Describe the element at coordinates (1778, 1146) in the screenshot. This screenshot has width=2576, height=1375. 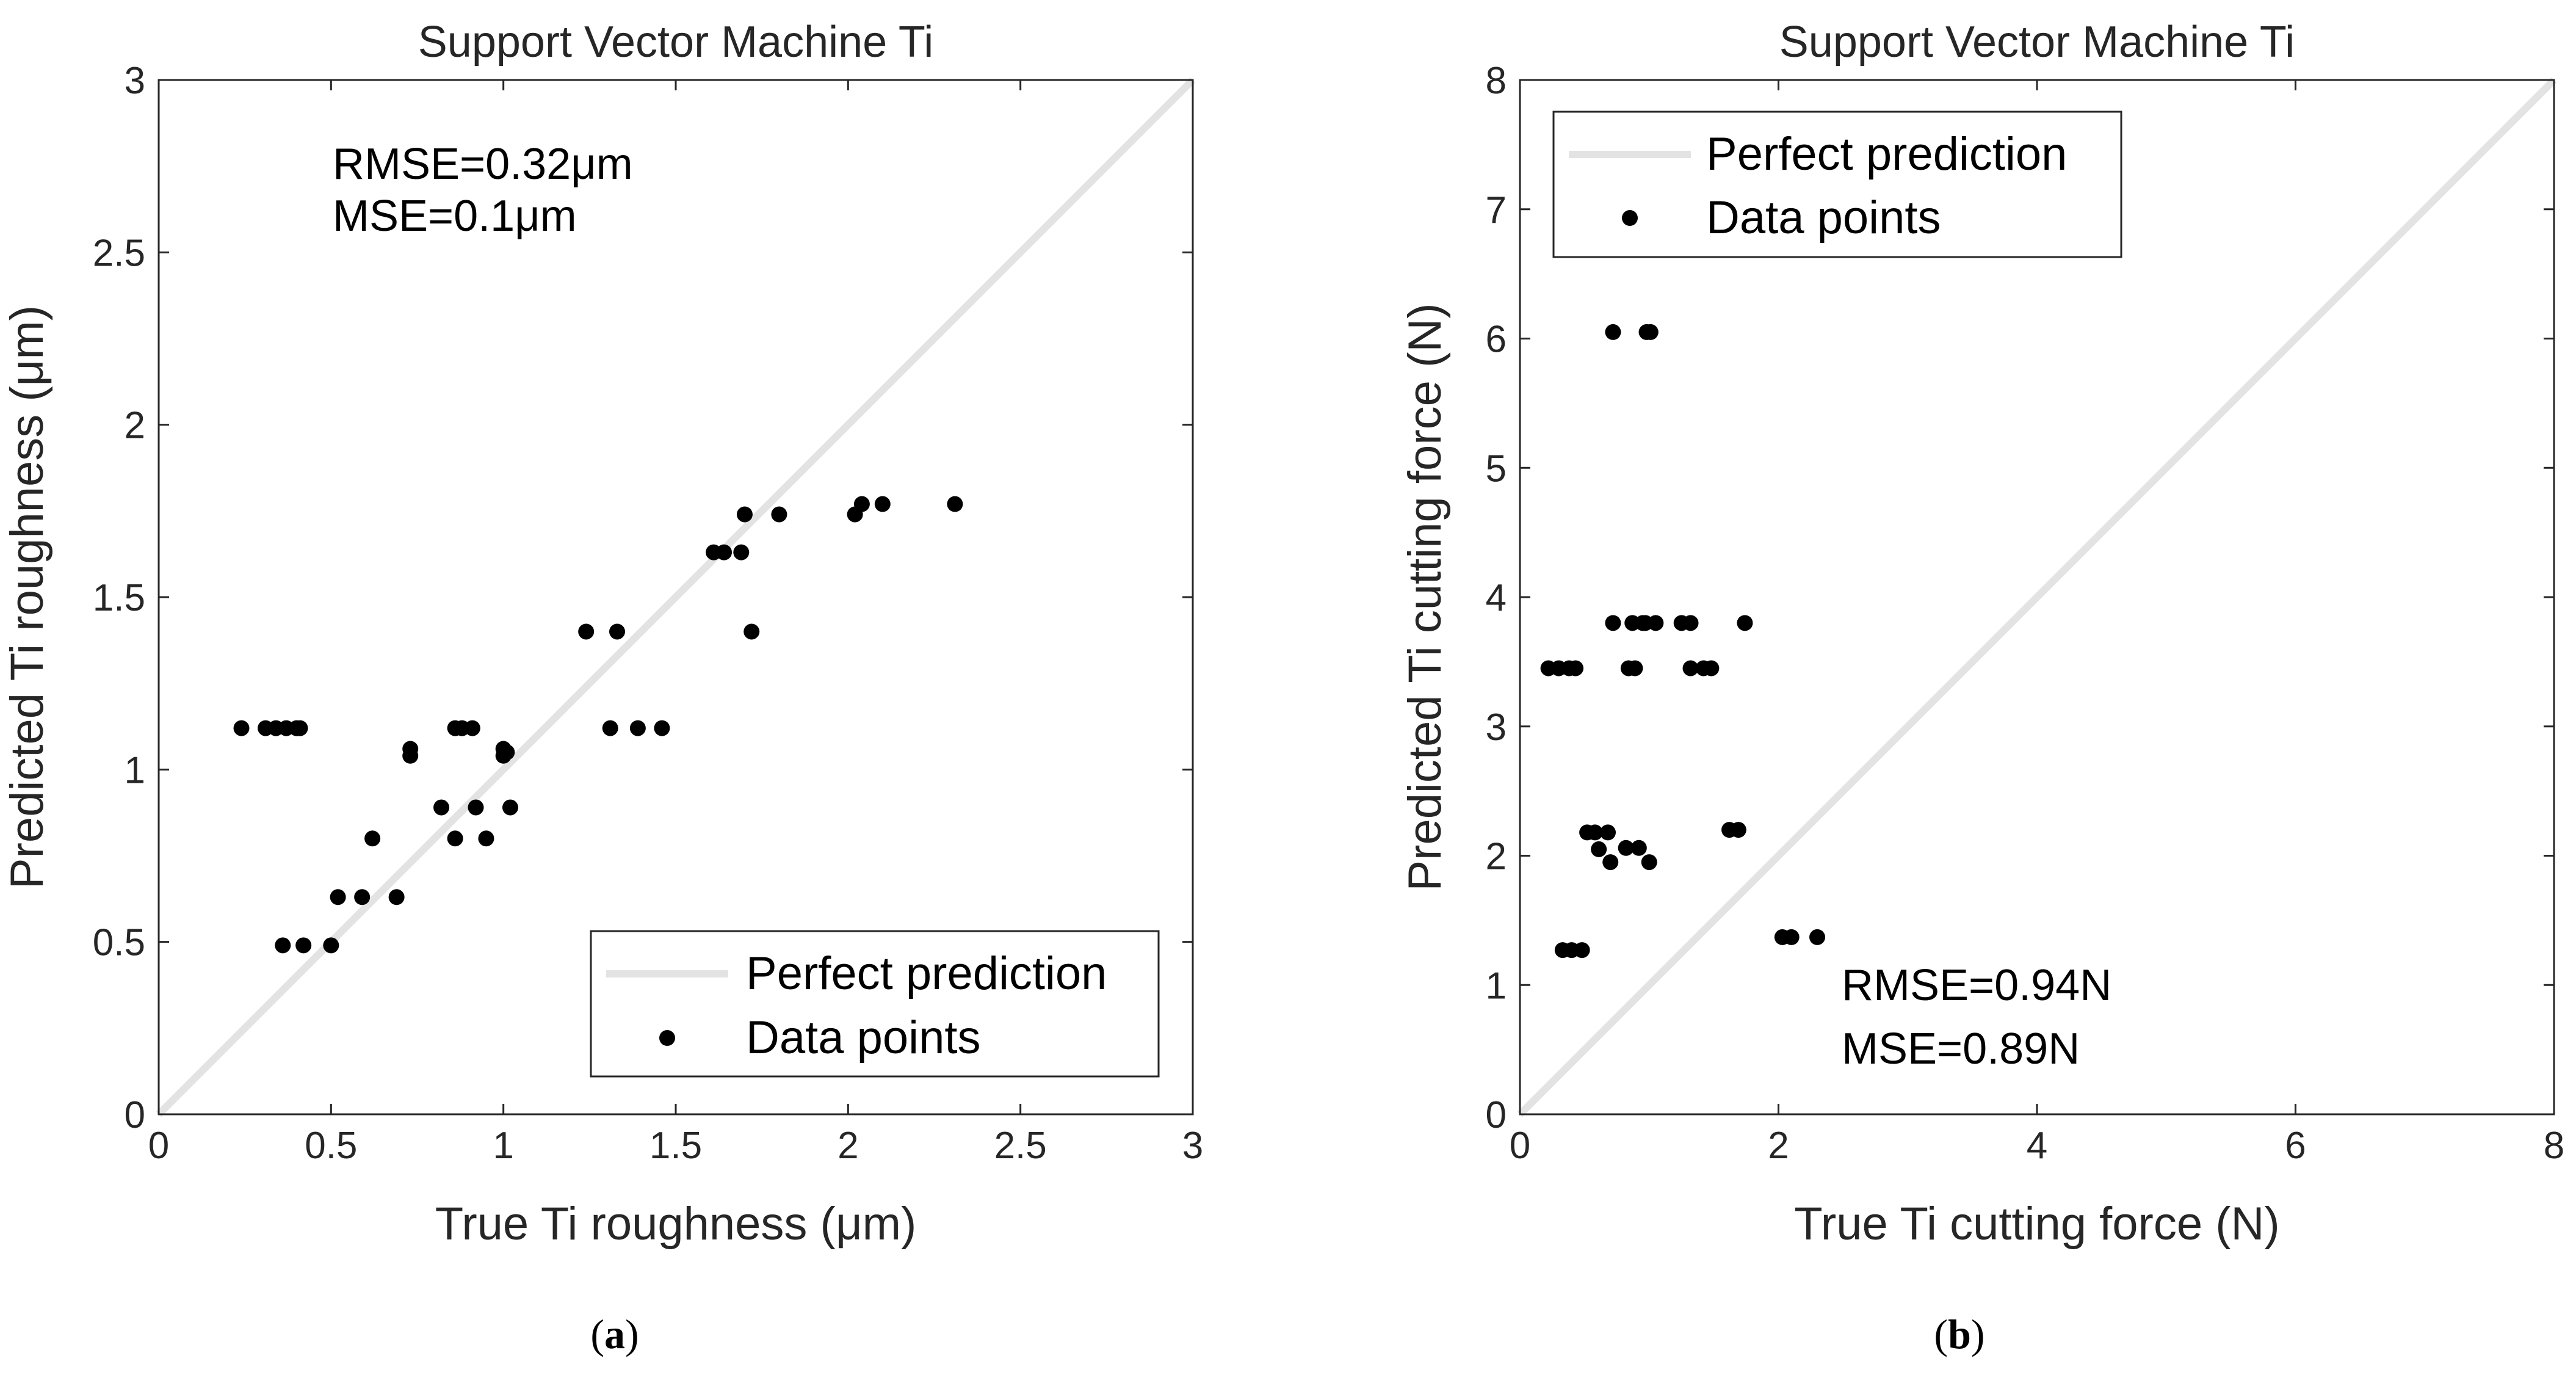
I see `x-tick-label-b: 2` at that location.